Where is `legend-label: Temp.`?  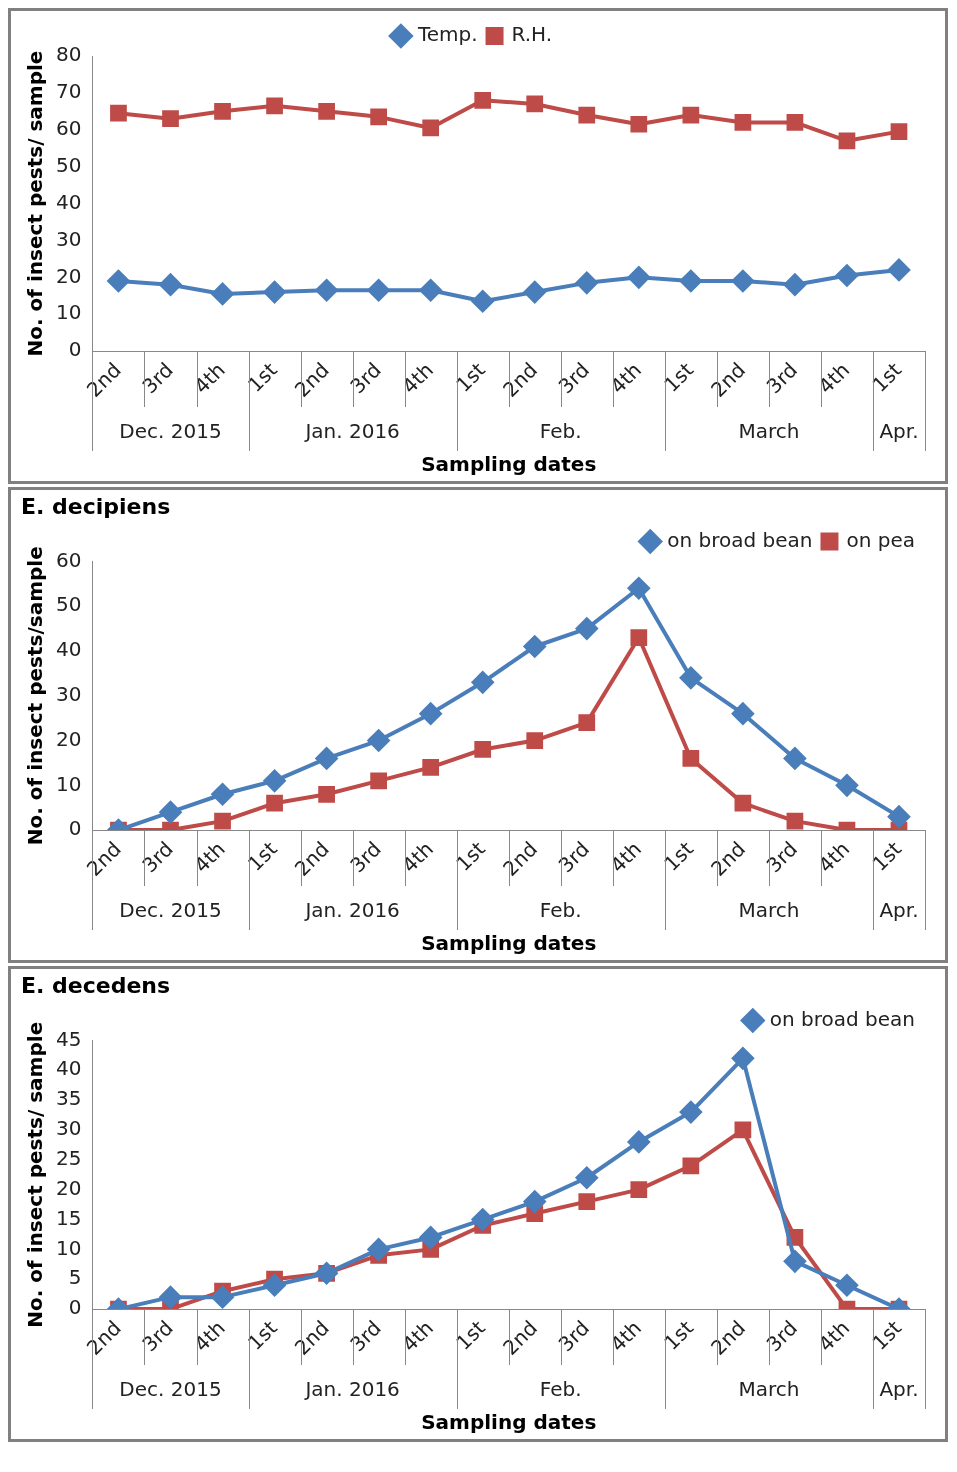
legend-label: Temp. is located at coordinates (447, 34).